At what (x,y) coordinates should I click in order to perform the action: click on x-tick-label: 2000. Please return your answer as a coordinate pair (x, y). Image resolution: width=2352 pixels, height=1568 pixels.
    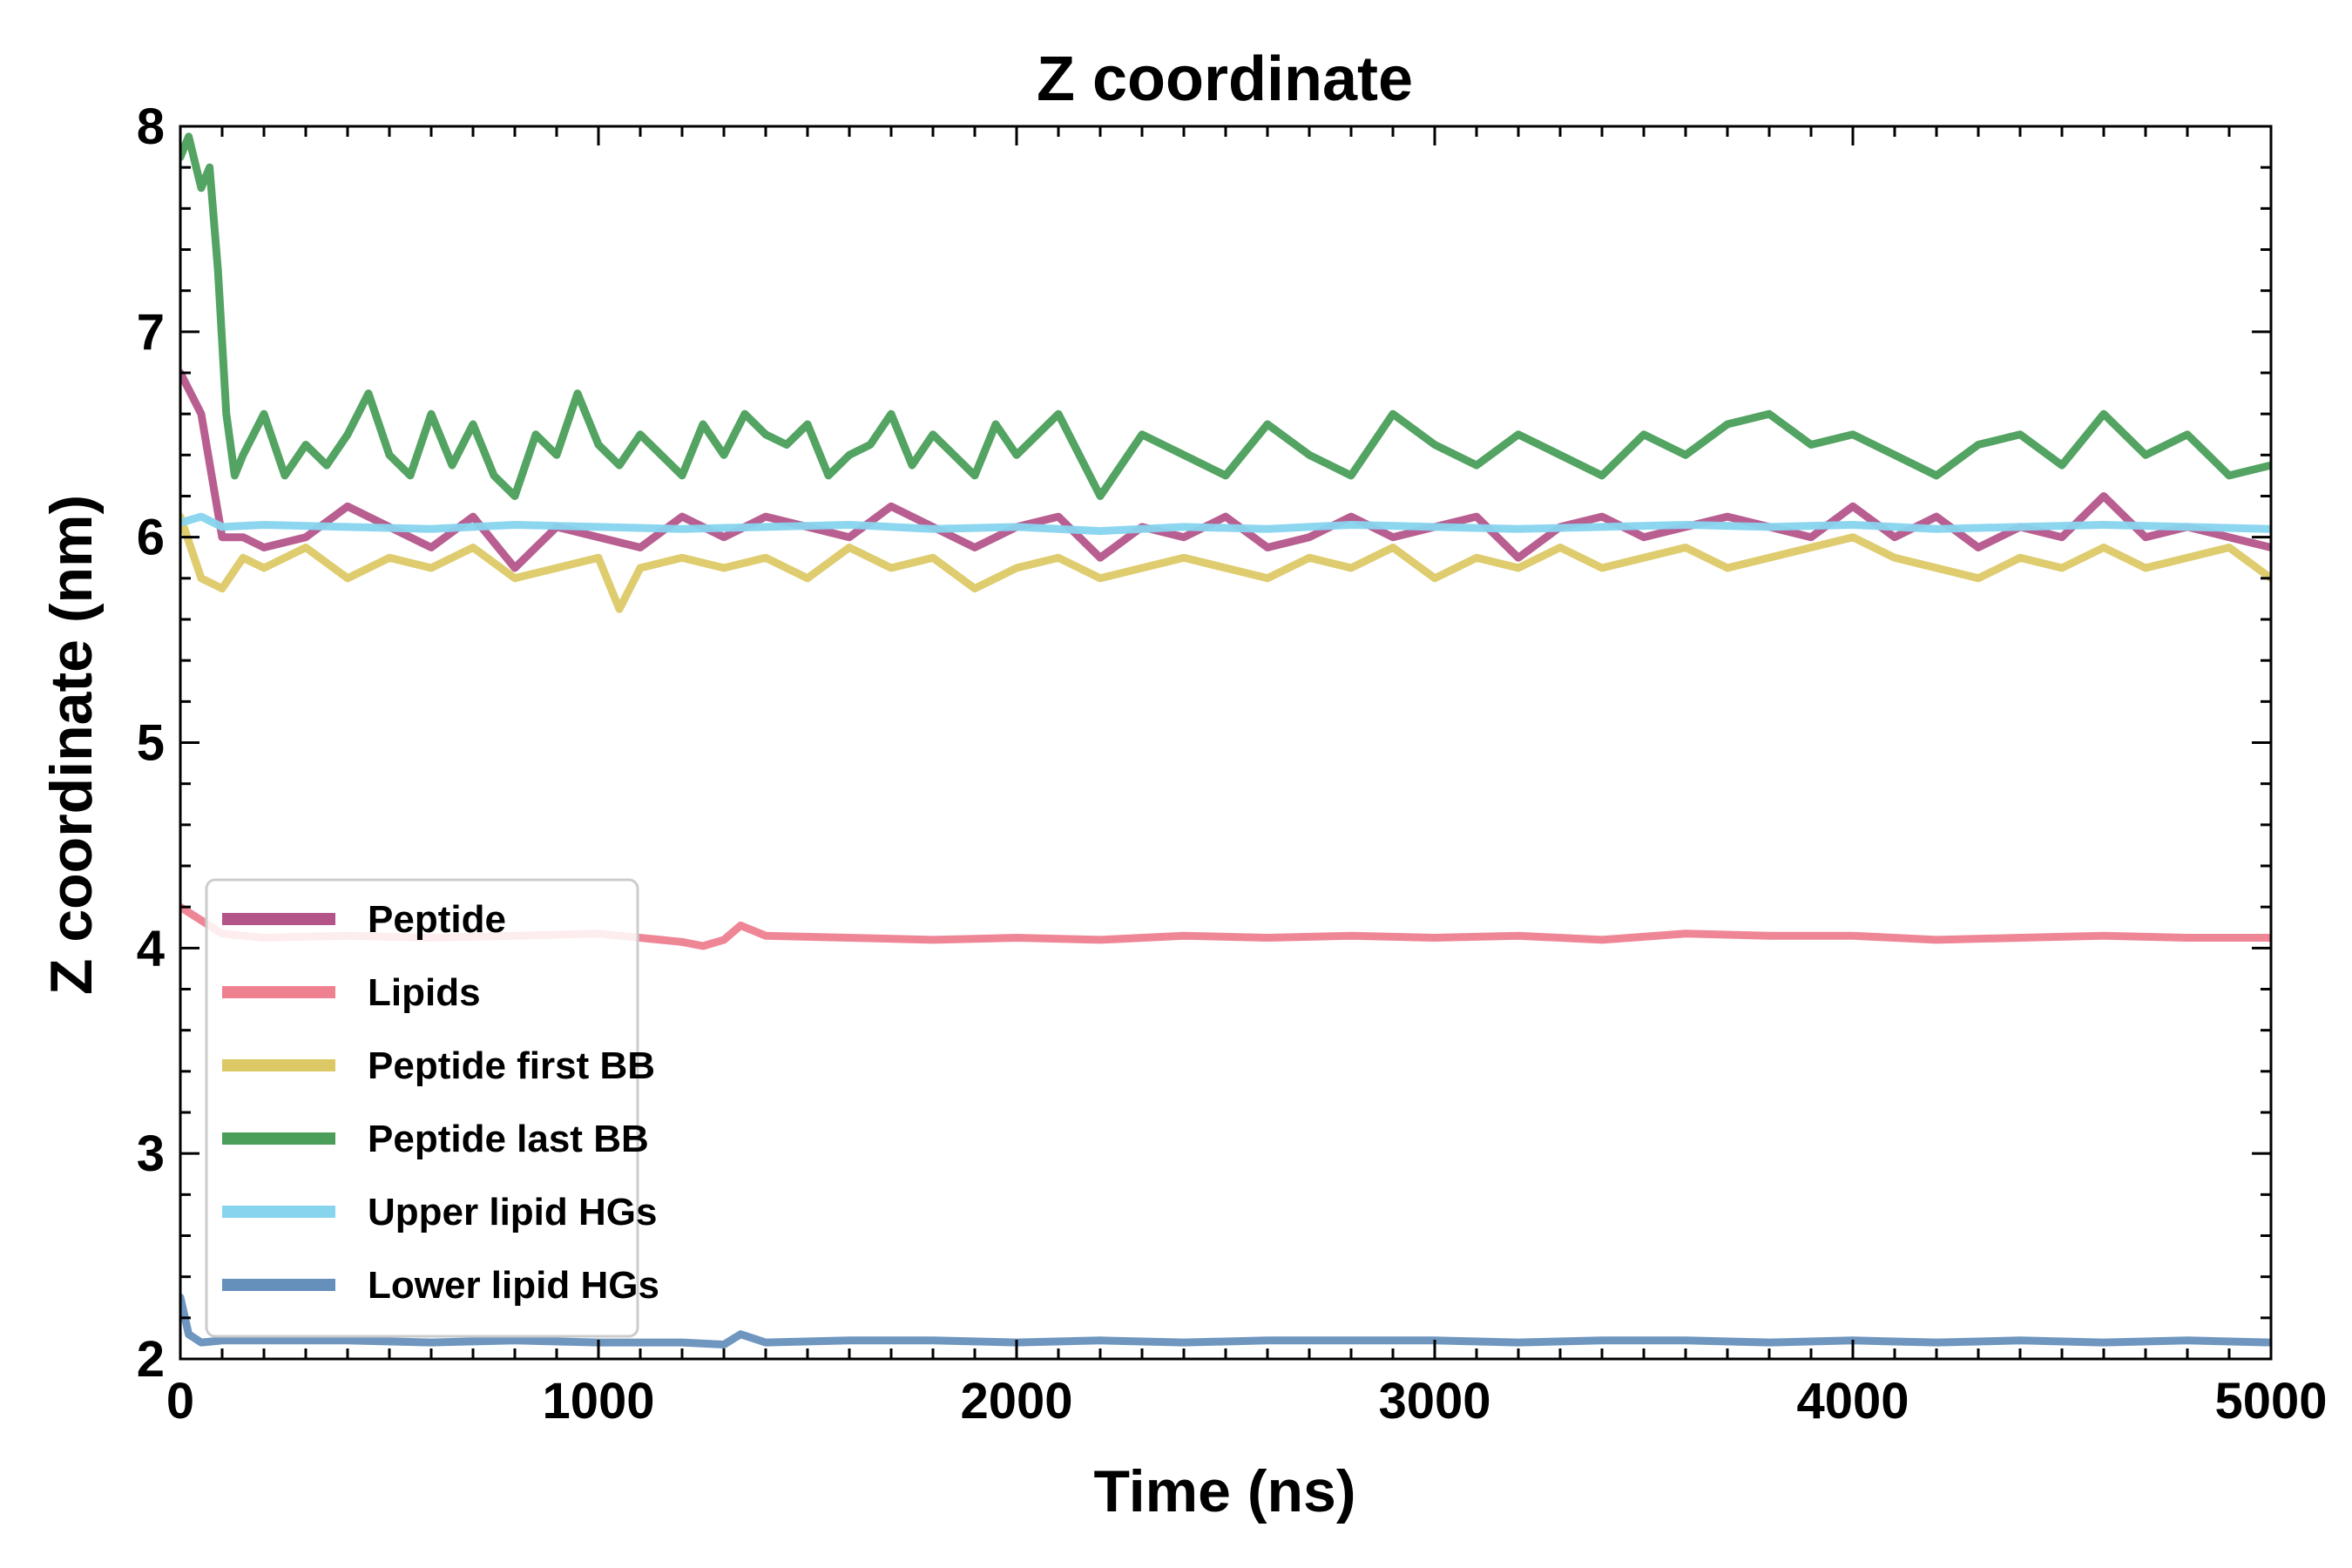
    Looking at the image, I should click on (1016, 1401).